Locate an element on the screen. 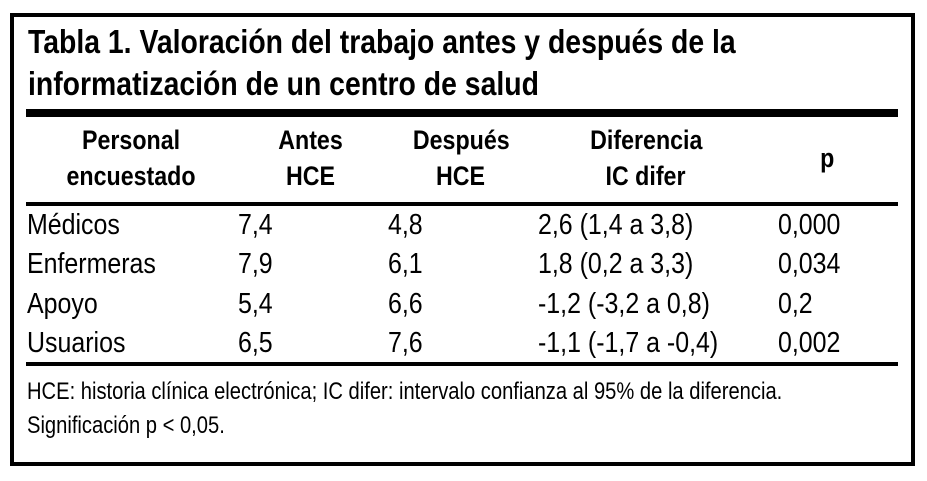  col-header-despues: Después HCE is located at coordinates (461, 157).